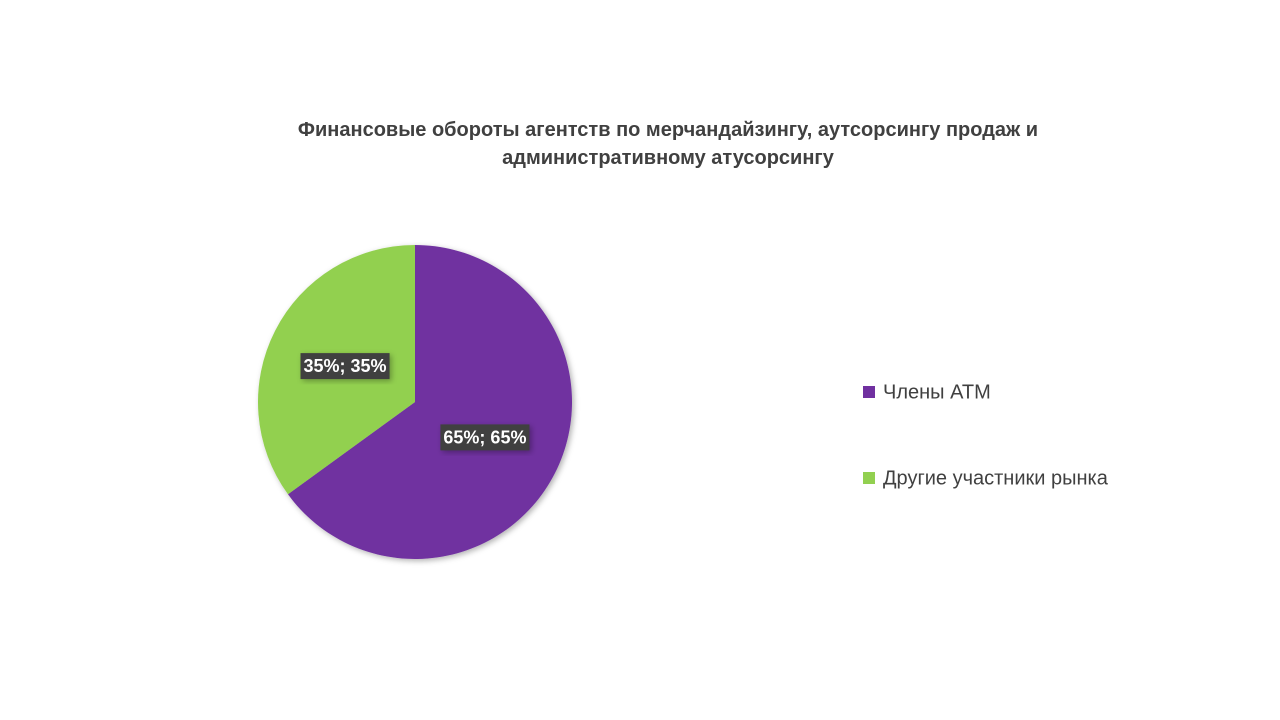 This screenshot has height=720, width=1280. I want to click on legend-label: Другие участники рынка, so click(996, 478).